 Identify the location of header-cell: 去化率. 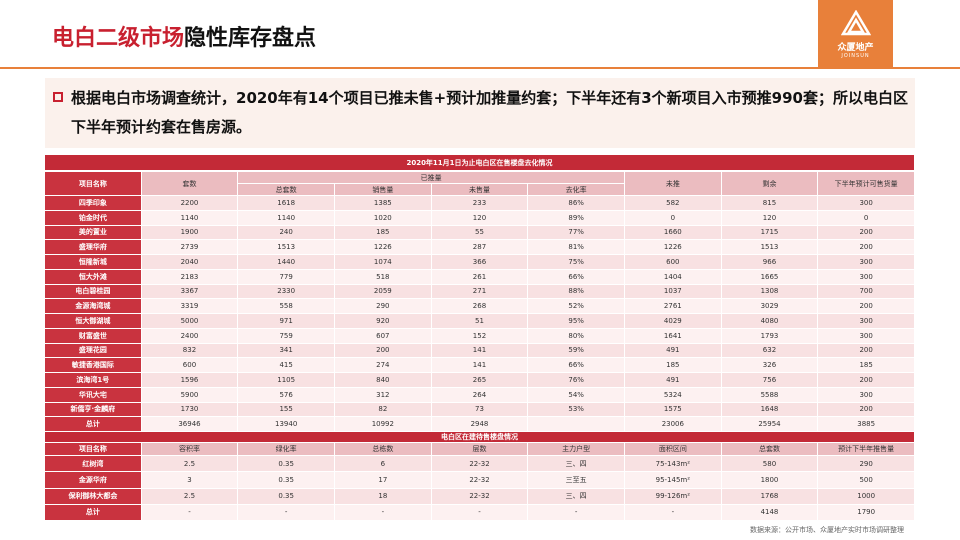
(576, 190).